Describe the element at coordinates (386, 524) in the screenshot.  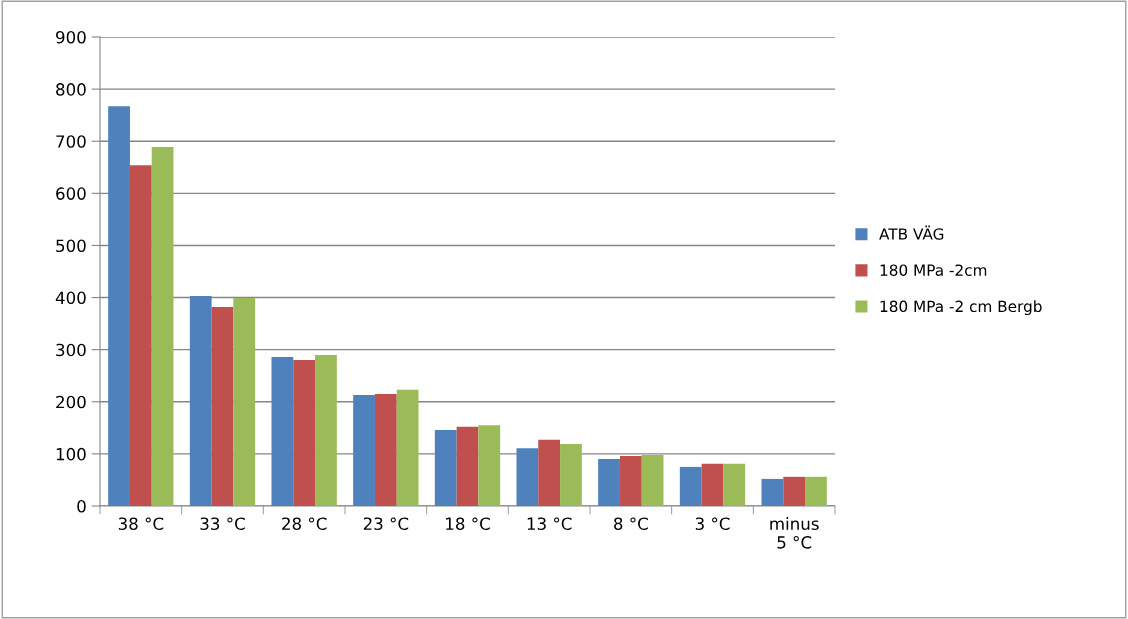
I see `x-tick-label: 23 °C` at that location.